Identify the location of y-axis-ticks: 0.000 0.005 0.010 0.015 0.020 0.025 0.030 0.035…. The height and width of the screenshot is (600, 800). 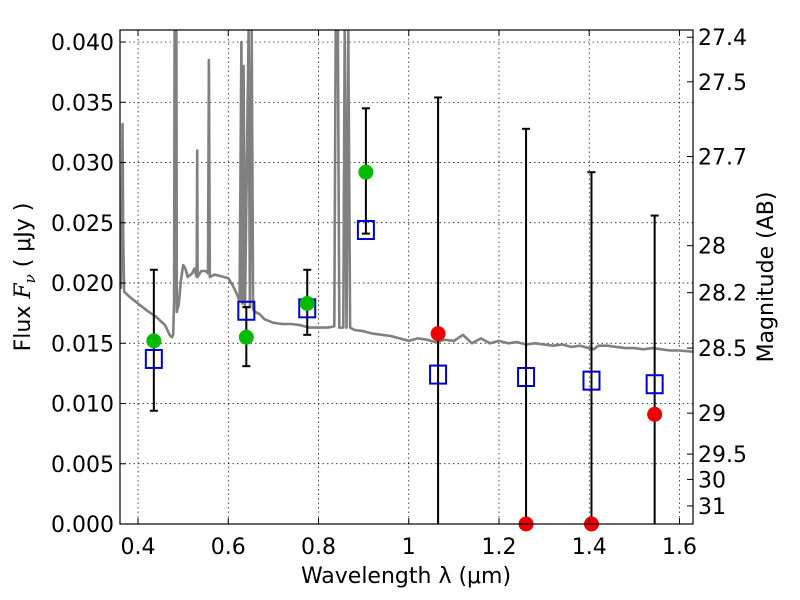
(88, 284).